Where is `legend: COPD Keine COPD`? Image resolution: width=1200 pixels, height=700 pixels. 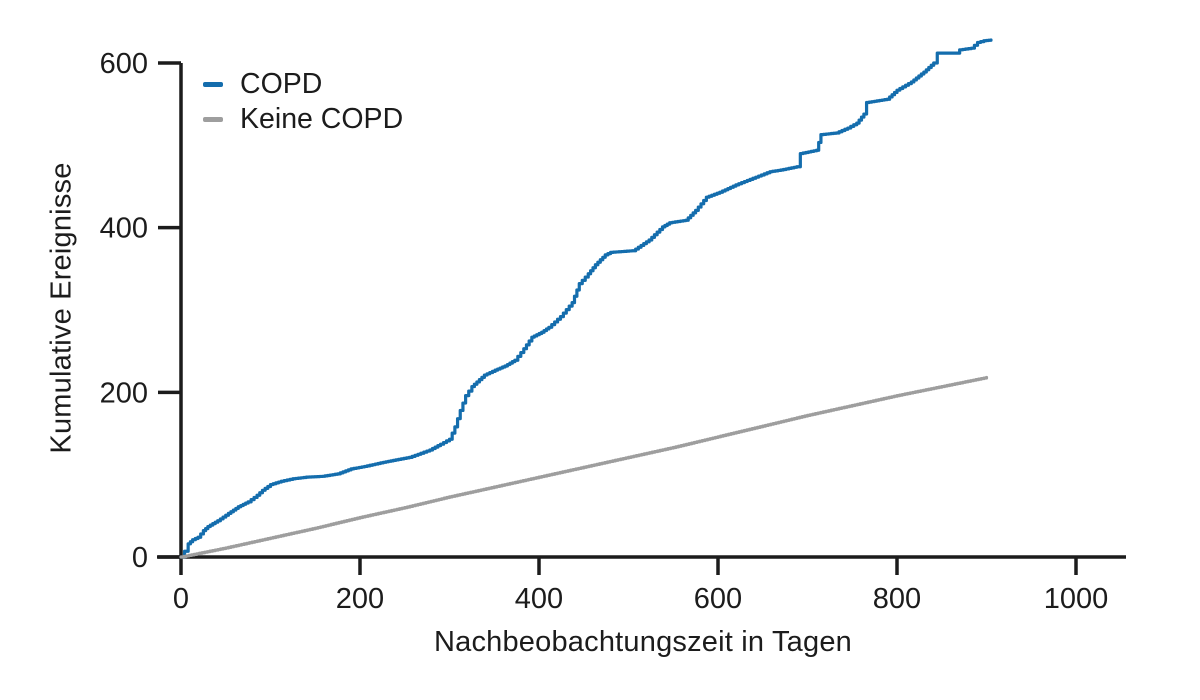
legend: COPD Keine COPD is located at coordinates (303, 102).